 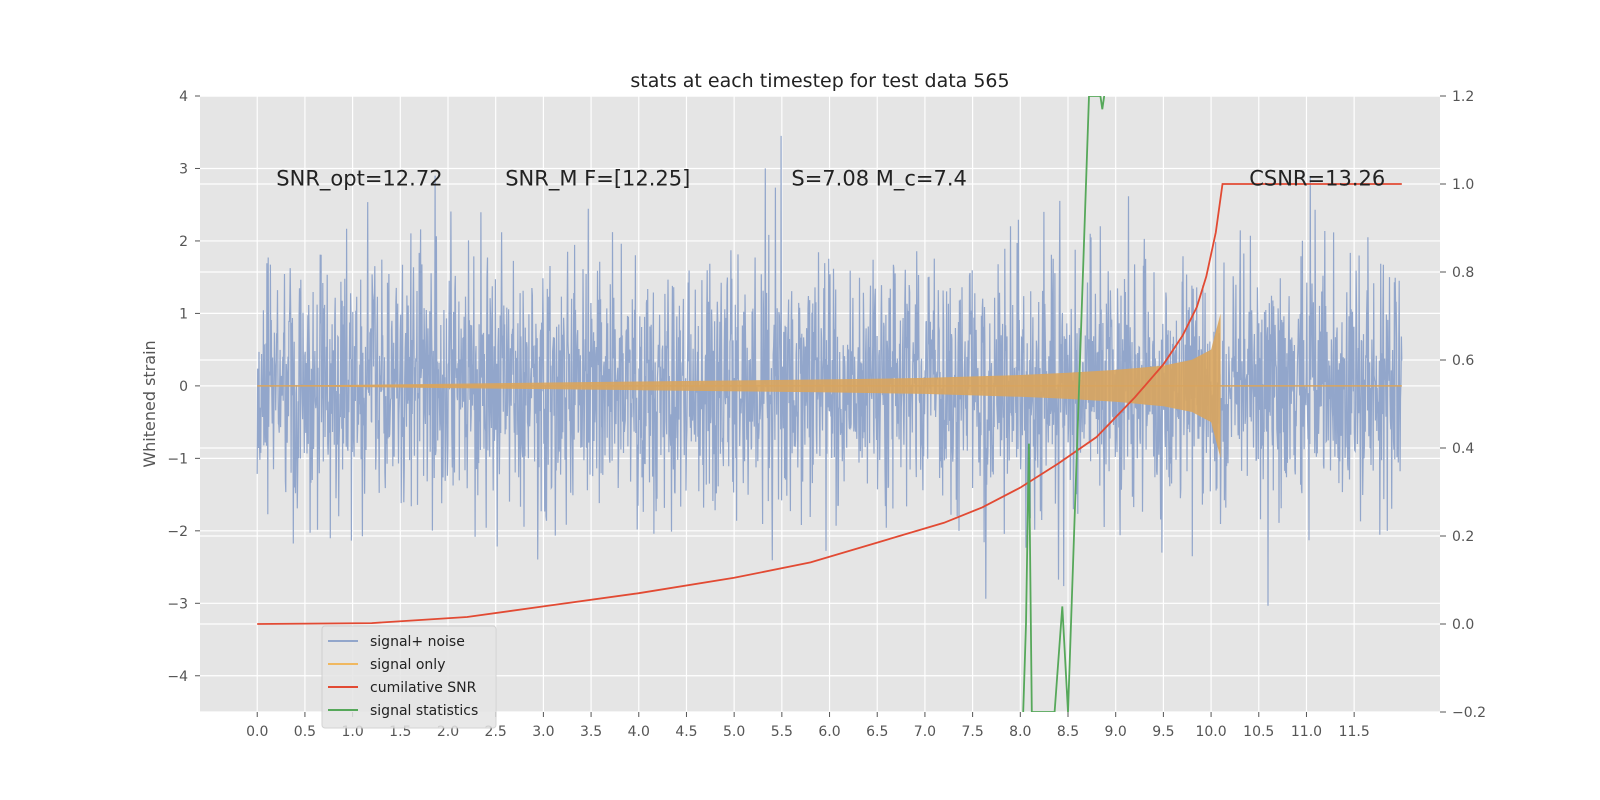 I want to click on annotation-label: CSNR=13.26, so click(x=1317, y=178).